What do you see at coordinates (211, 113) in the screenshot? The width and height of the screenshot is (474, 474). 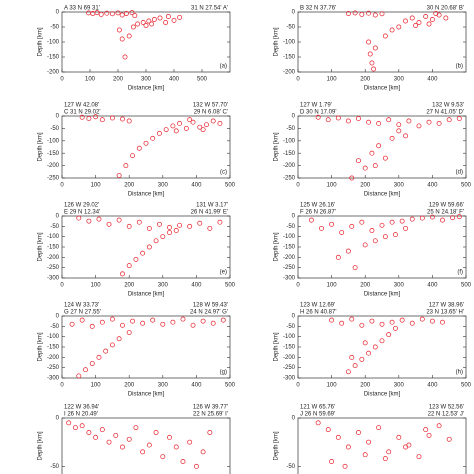 I see `section-label: 29 N 6.08' C'` at bounding box center [211, 113].